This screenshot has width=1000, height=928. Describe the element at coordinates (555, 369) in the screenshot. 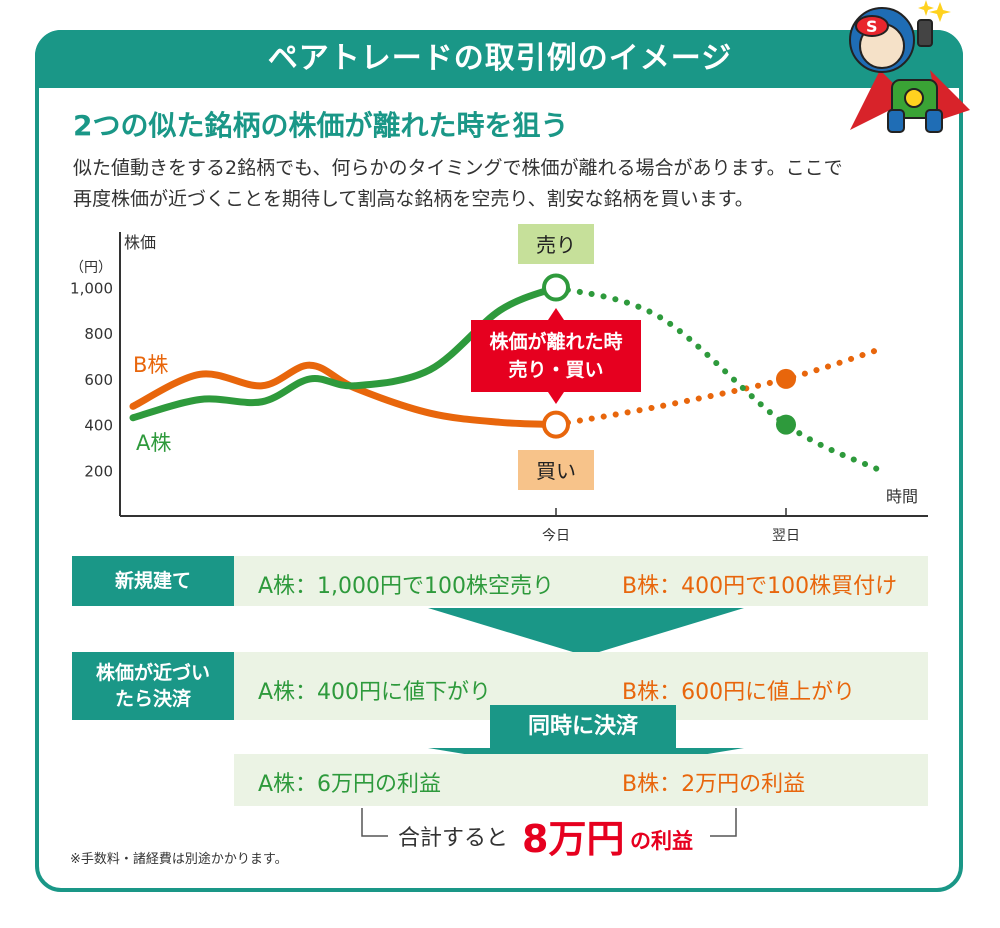

I see `gap-callout-line-2: 売り・買い` at that location.